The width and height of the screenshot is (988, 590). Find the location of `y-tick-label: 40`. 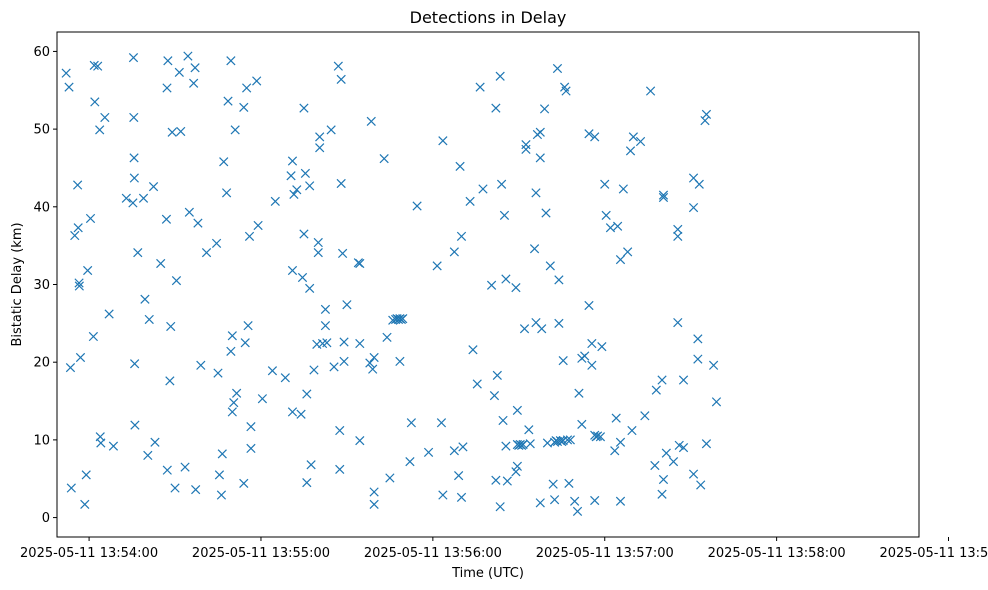

y-tick-label: 40 is located at coordinates (41, 207).